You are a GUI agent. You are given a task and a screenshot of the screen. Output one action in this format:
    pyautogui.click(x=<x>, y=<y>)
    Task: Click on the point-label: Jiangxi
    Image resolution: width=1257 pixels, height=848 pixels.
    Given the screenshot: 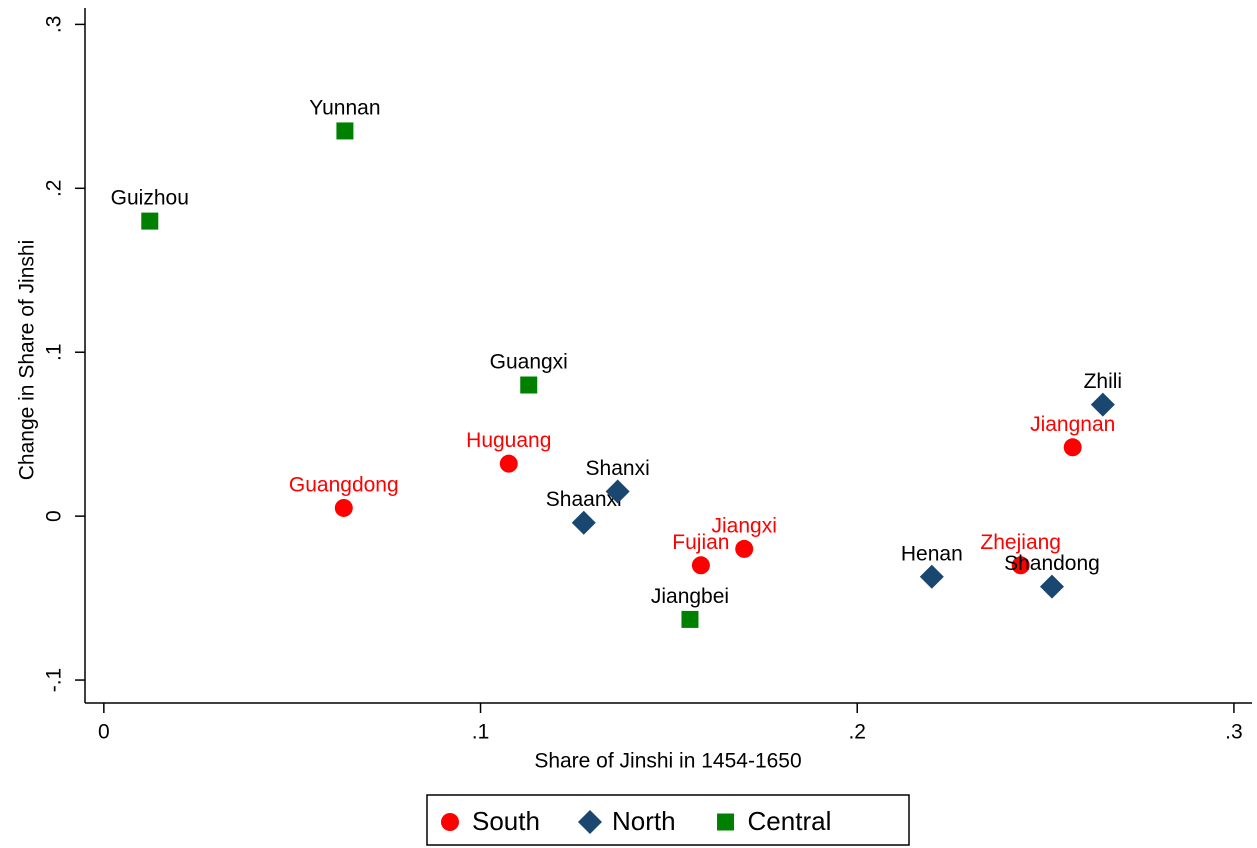 What is the action you would take?
    pyautogui.click(x=744, y=525)
    